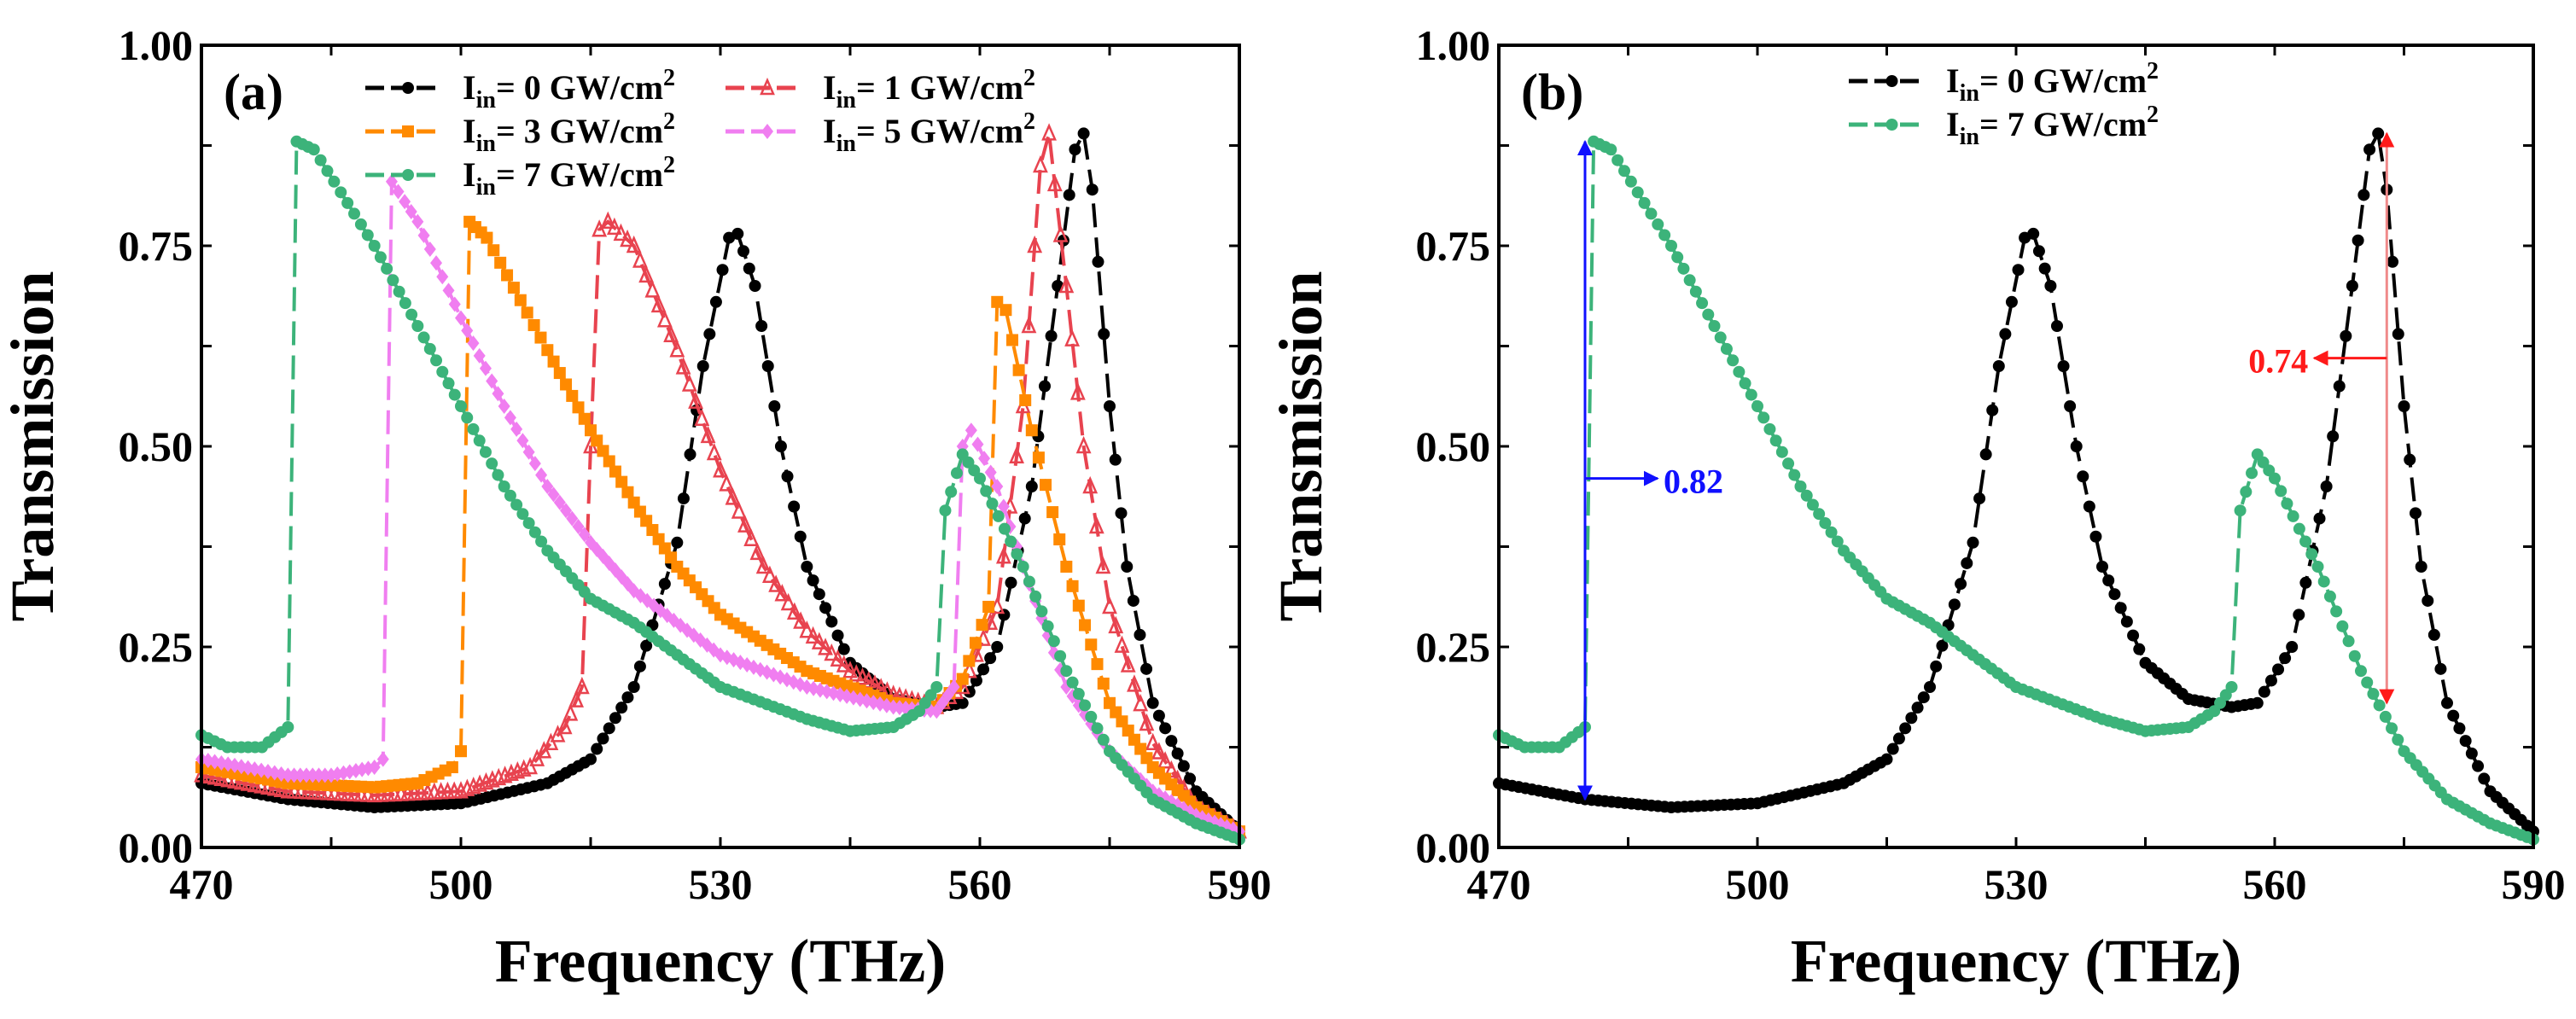  What do you see at coordinates (939, 88) in the screenshot?
I see `legend-mid: = 1 GW/cm` at bounding box center [939, 88].